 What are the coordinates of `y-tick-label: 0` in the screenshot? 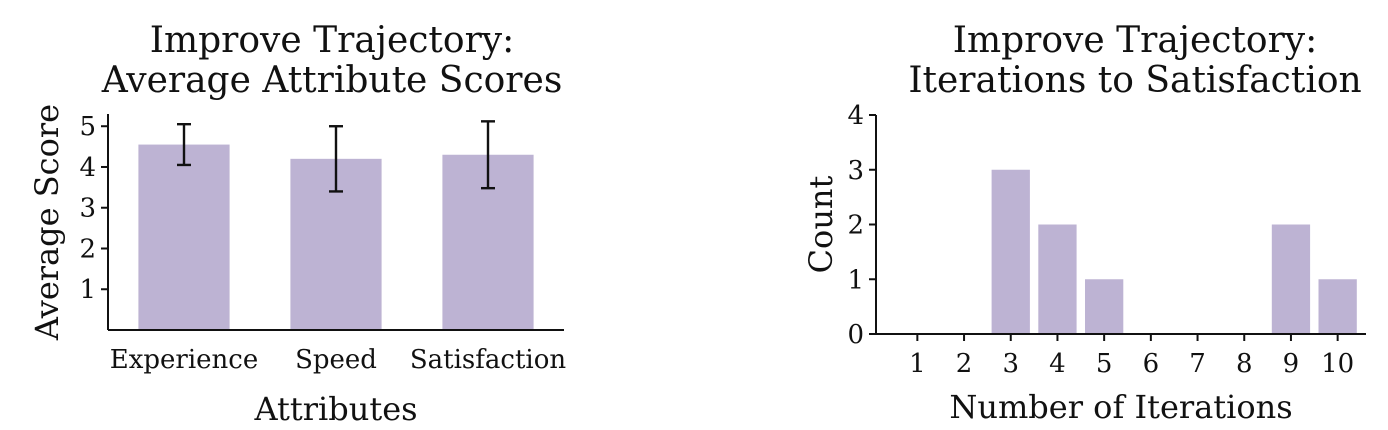 It's located at (855, 335).